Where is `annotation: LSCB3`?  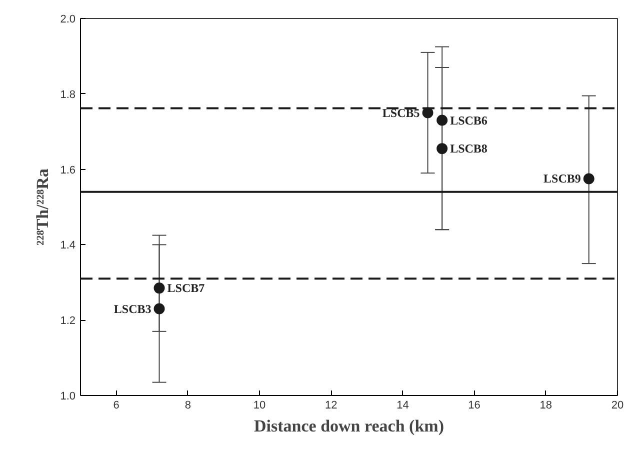 annotation: LSCB3 is located at coordinates (133, 309).